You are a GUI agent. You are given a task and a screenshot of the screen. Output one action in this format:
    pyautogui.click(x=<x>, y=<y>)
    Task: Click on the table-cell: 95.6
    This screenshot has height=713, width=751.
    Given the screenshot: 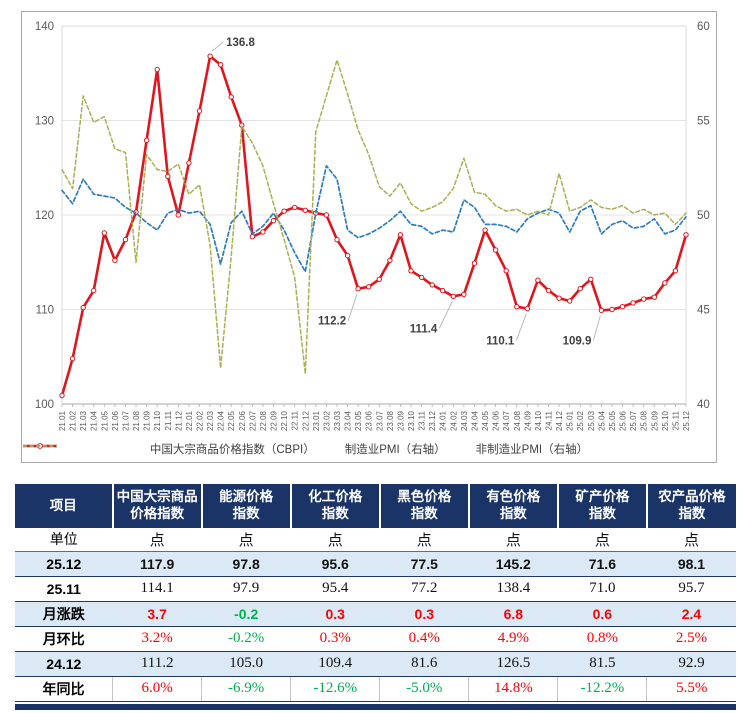 What is the action you would take?
    pyautogui.click(x=335, y=564)
    